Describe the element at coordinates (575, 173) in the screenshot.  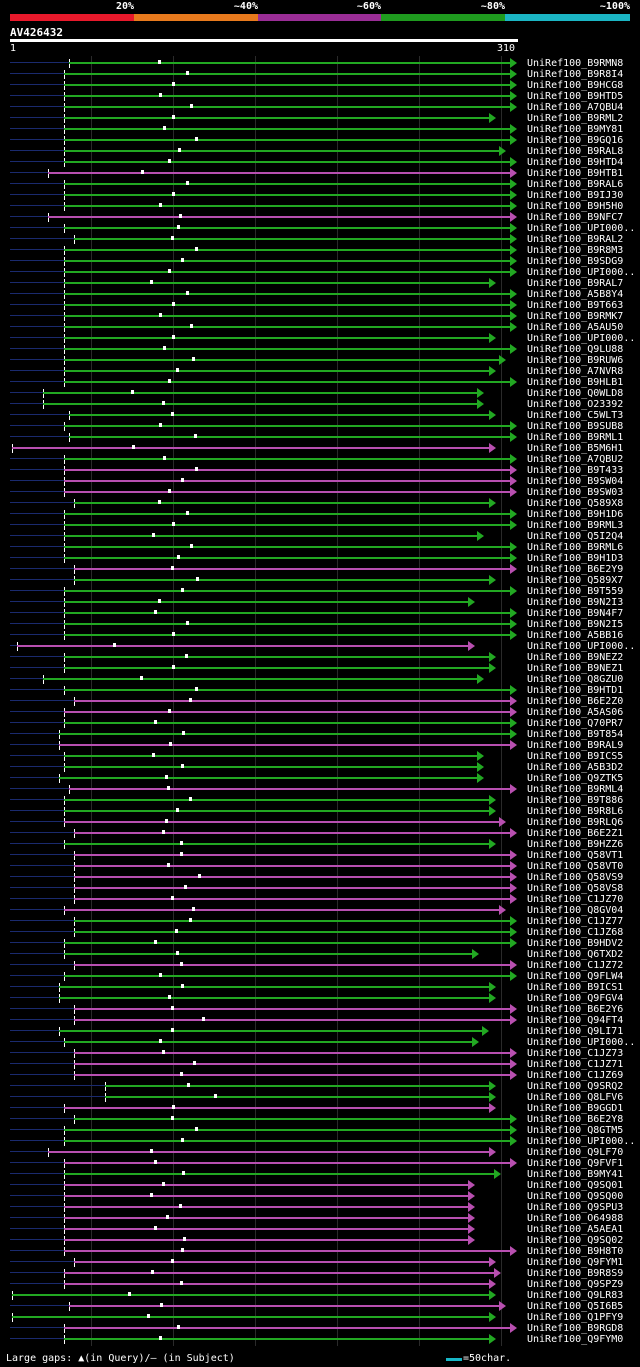
I see `hit-label: UniRef100_B9HTB1` at that location.